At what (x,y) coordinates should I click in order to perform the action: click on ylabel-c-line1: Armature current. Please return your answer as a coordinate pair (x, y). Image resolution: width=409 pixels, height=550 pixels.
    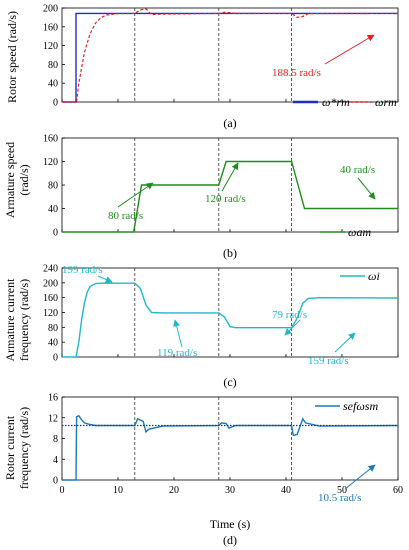
    Looking at the image, I should click on (10, 320).